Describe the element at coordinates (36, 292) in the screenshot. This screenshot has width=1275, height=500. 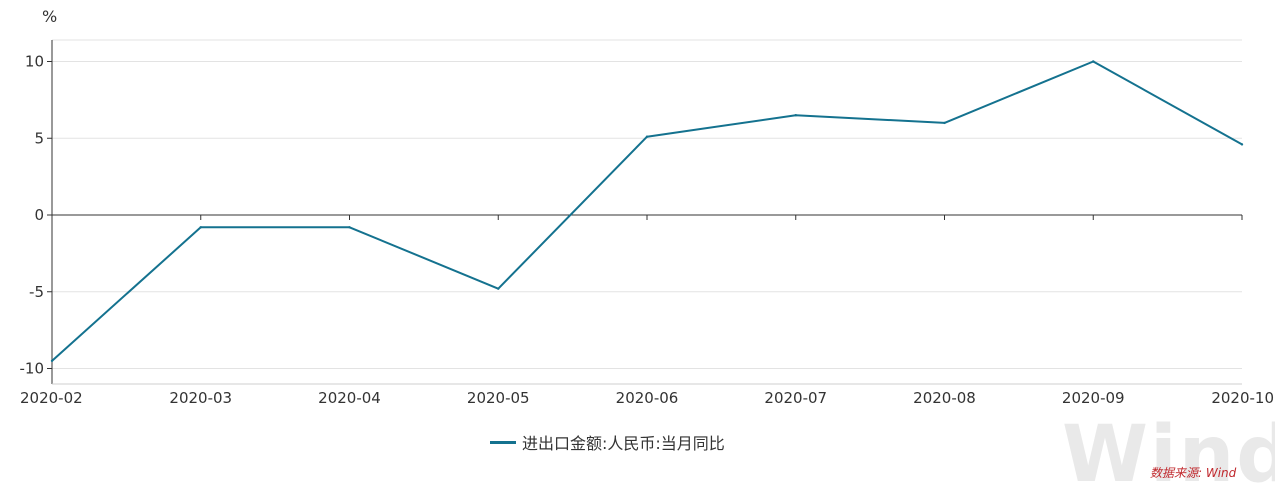
I see `y-tick-label: -5` at that location.